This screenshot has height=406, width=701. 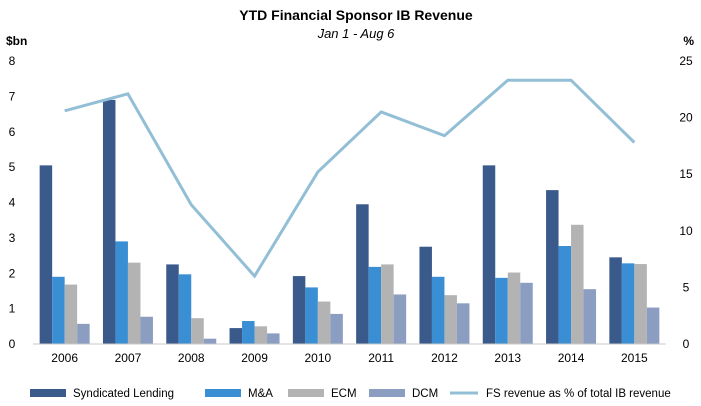 I want to click on bar-dcm-2007, so click(x=146, y=330).